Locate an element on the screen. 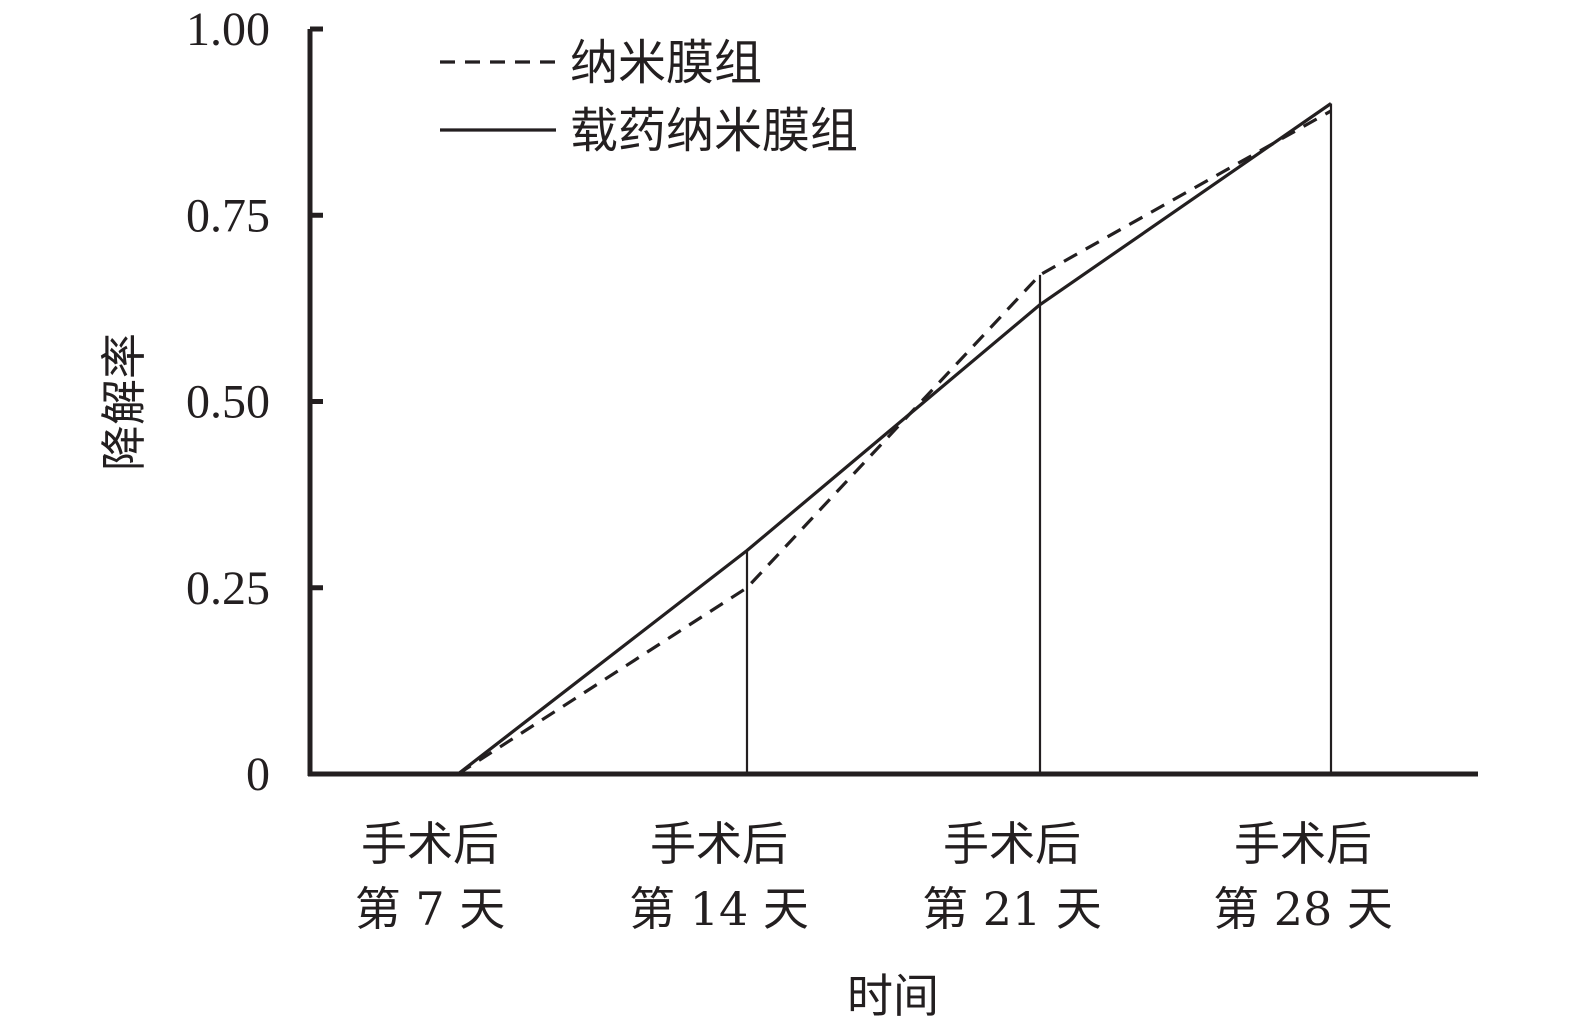 The height and width of the screenshot is (1035, 1575). y-tick-label: 0.75 is located at coordinates (228, 215).